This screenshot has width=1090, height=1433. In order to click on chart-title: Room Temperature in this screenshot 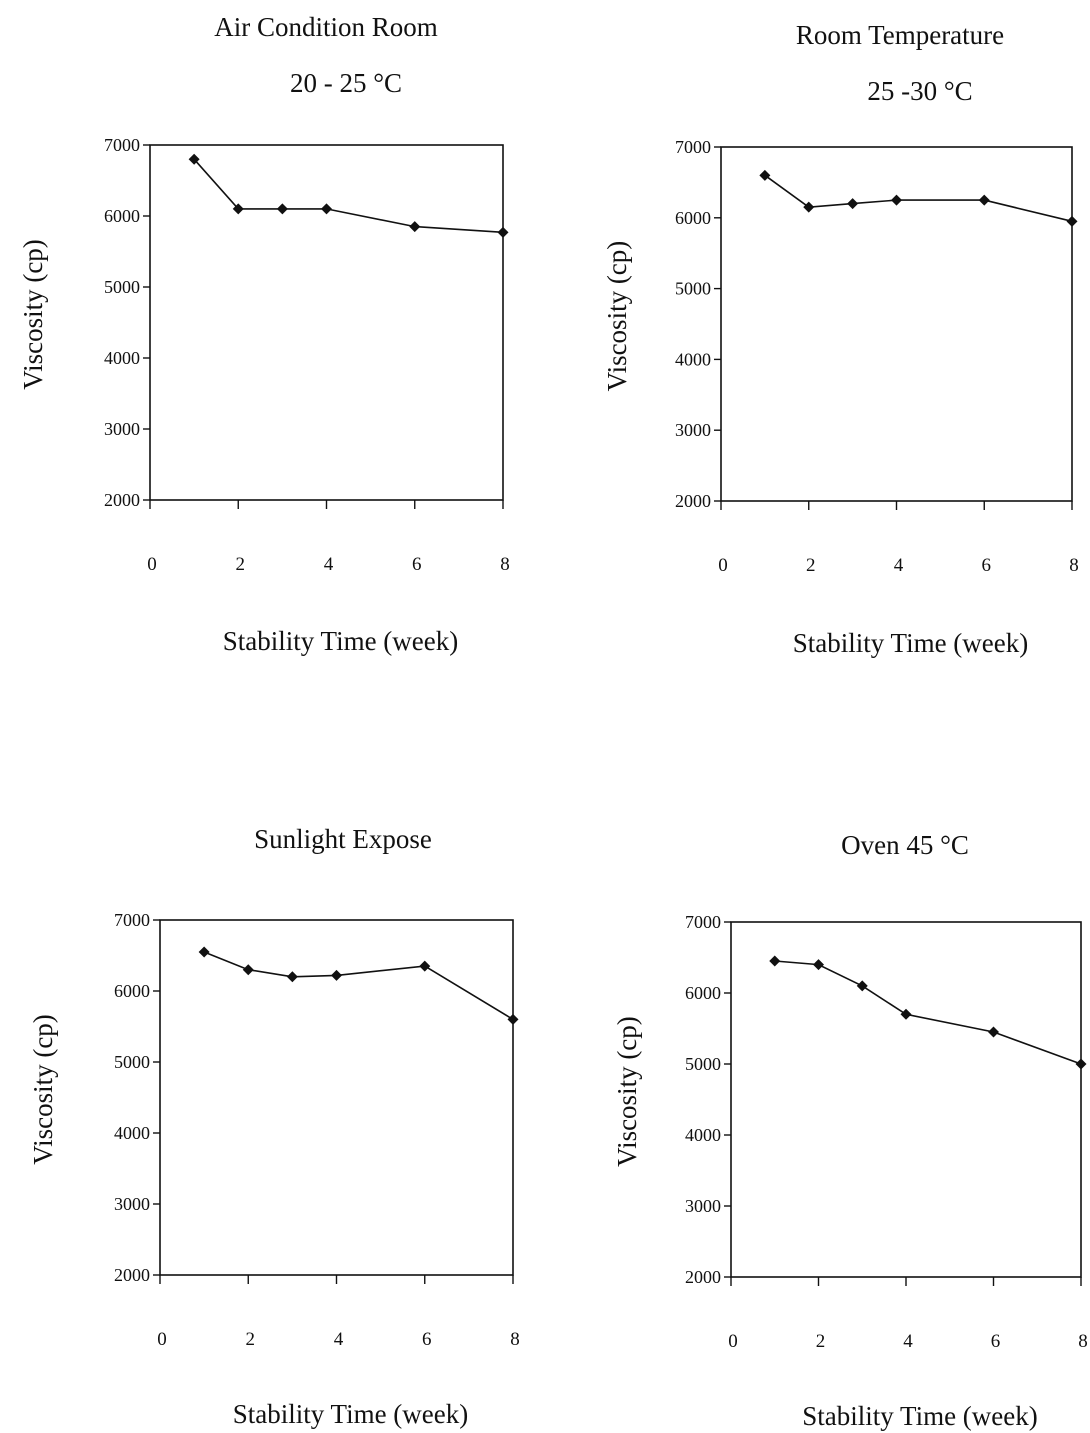, I will do `click(900, 35)`.